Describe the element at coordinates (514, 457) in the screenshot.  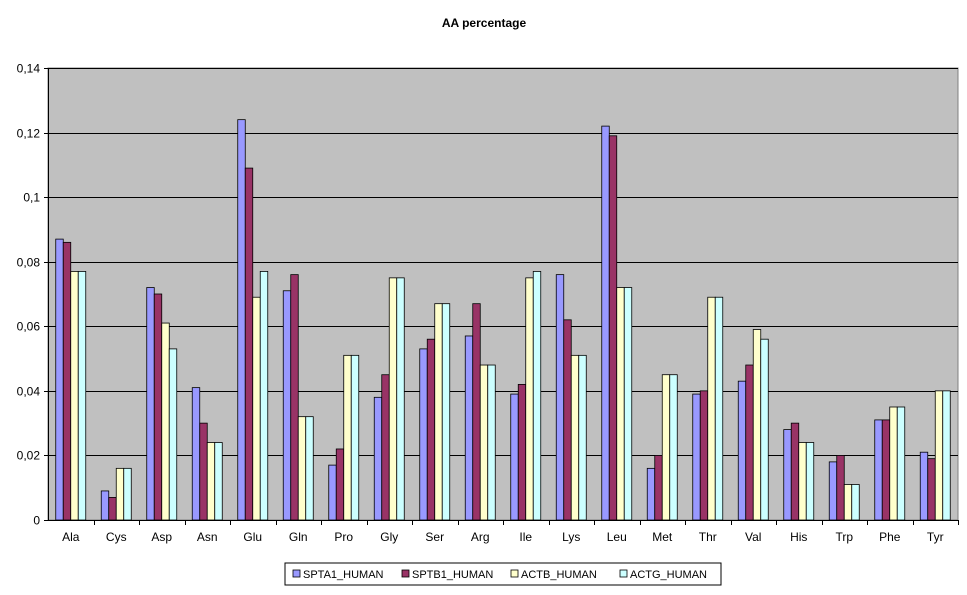
I see `bar-SPTA1_HUMAN-Ile` at that location.